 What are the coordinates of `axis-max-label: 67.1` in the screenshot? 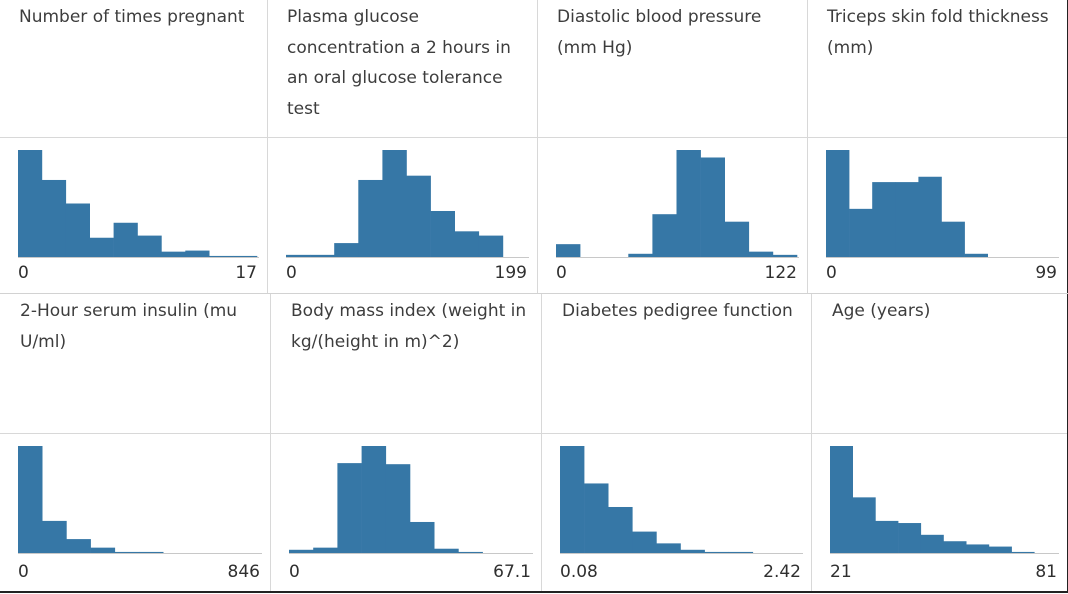 It's located at (512, 572).